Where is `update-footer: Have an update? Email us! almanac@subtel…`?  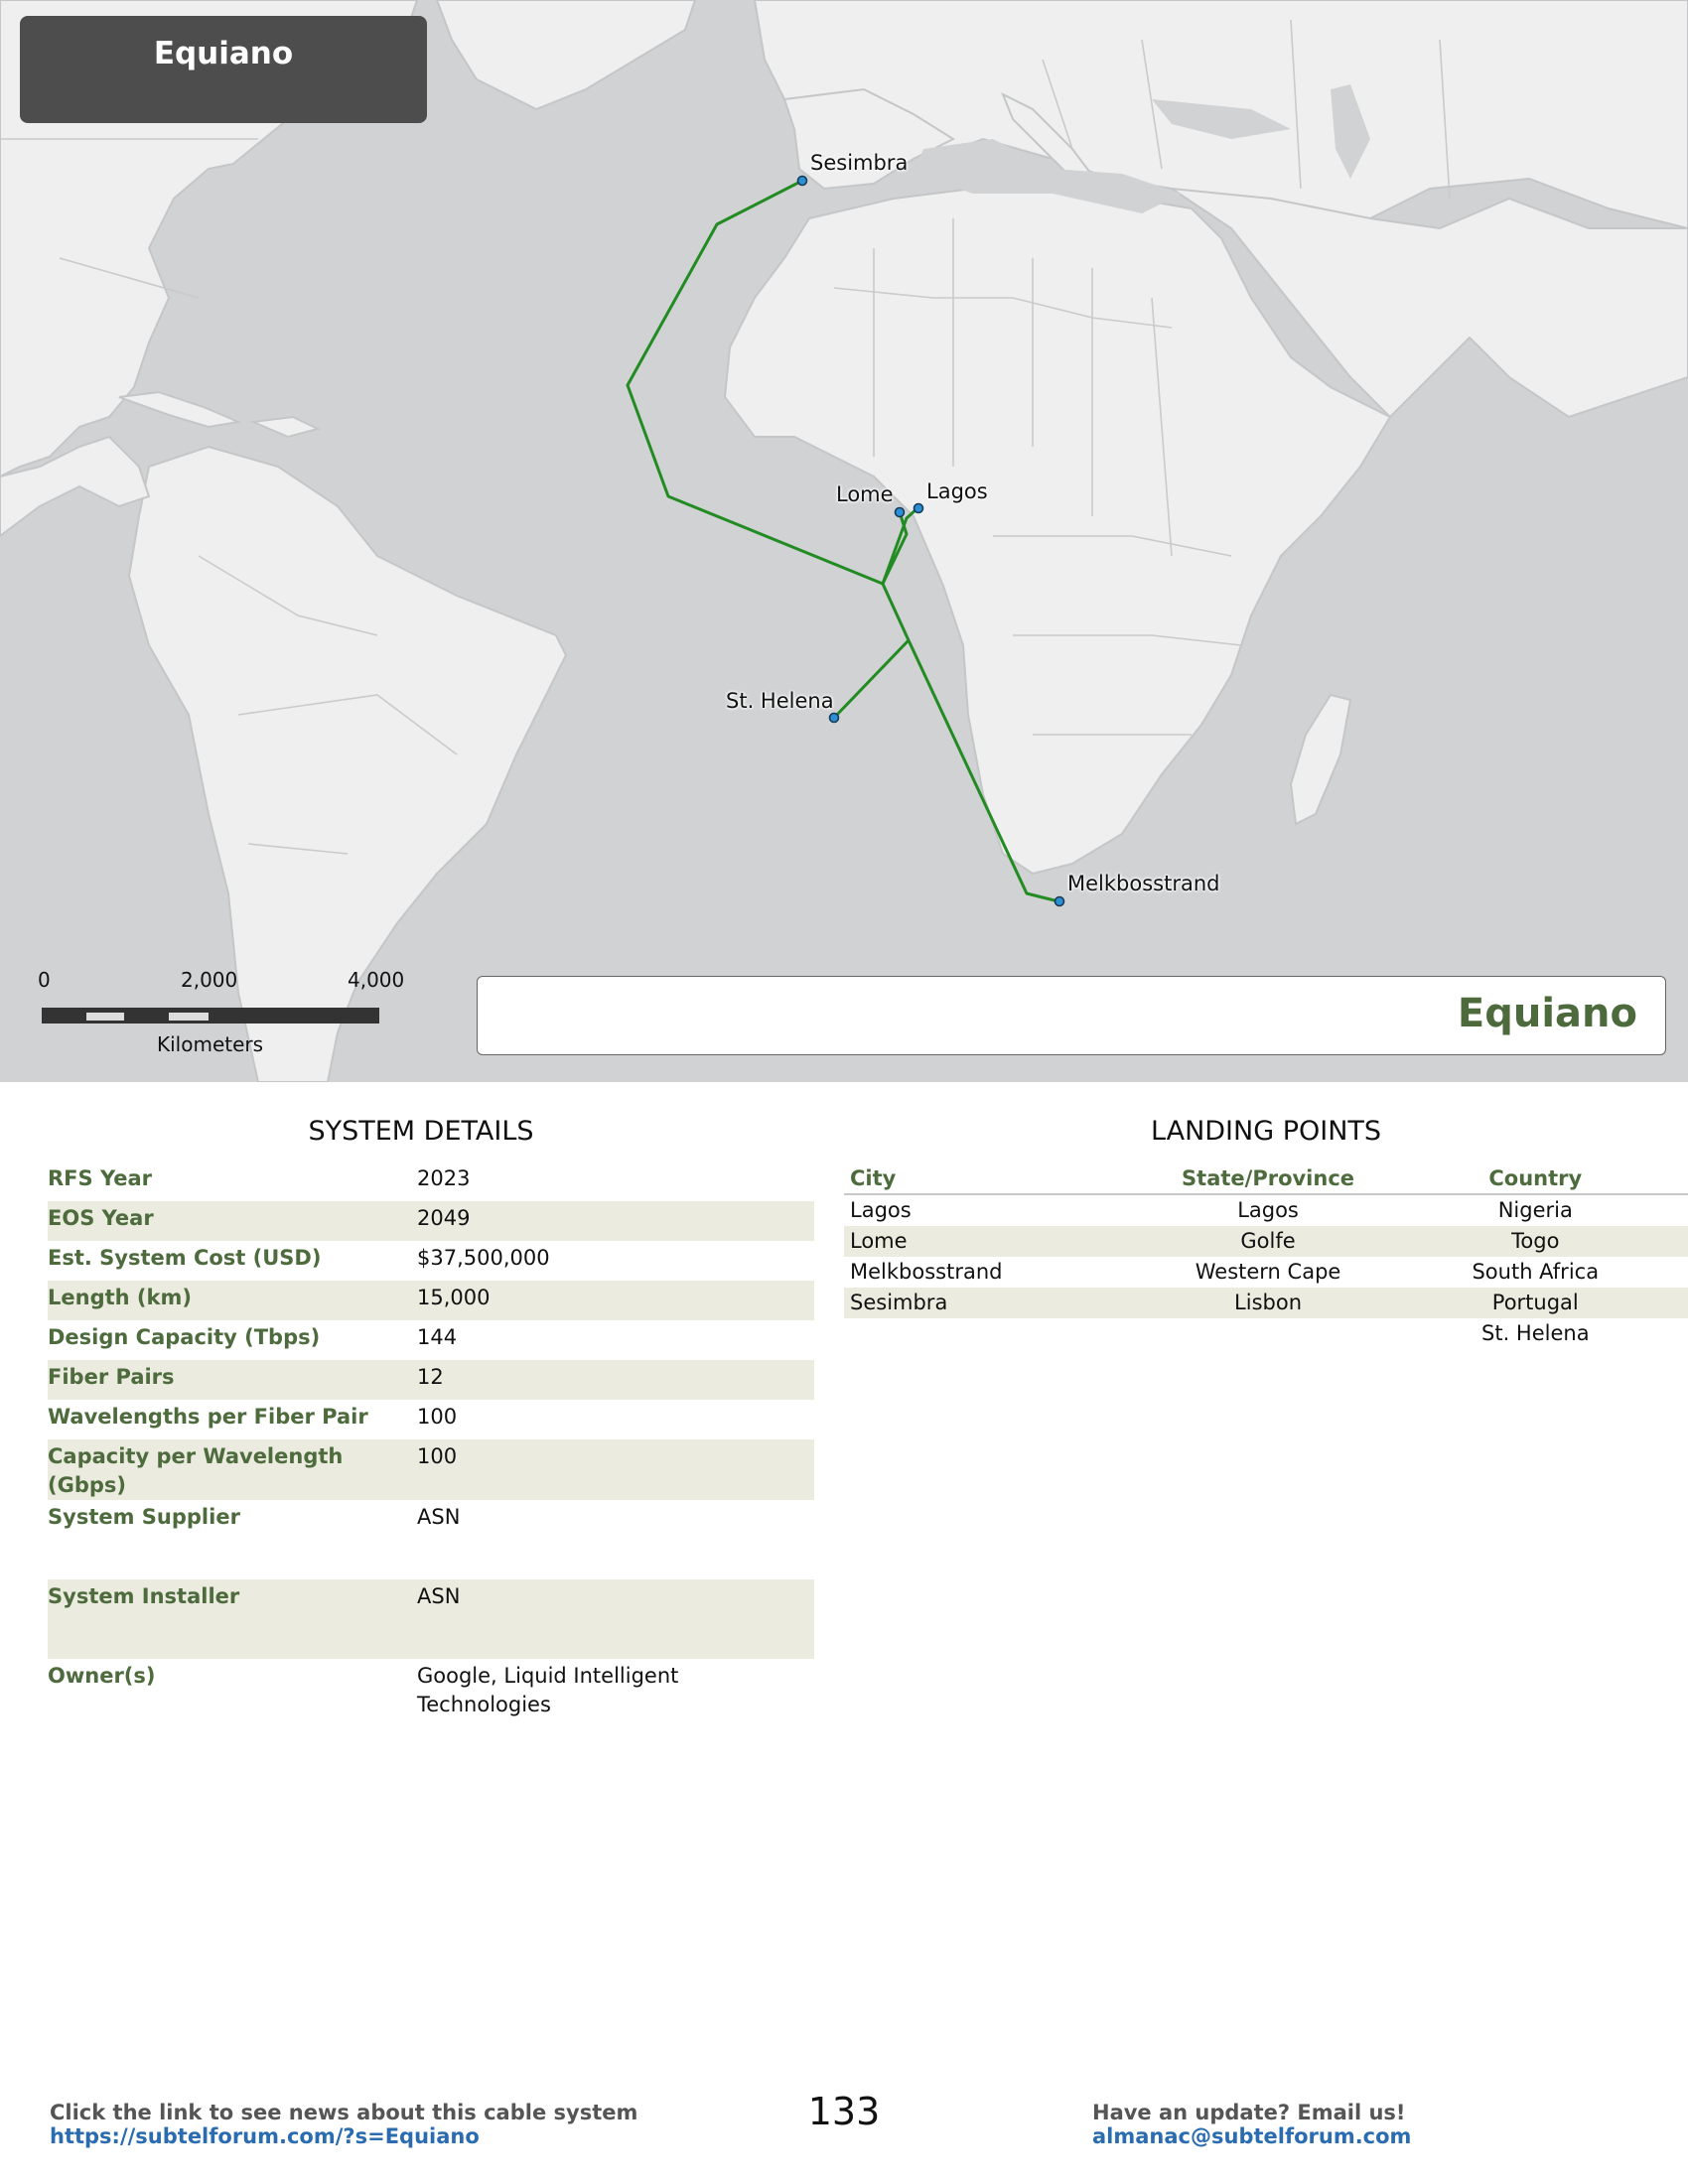 update-footer: Have an update? Email us! almanac@subtel… is located at coordinates (1251, 2124).